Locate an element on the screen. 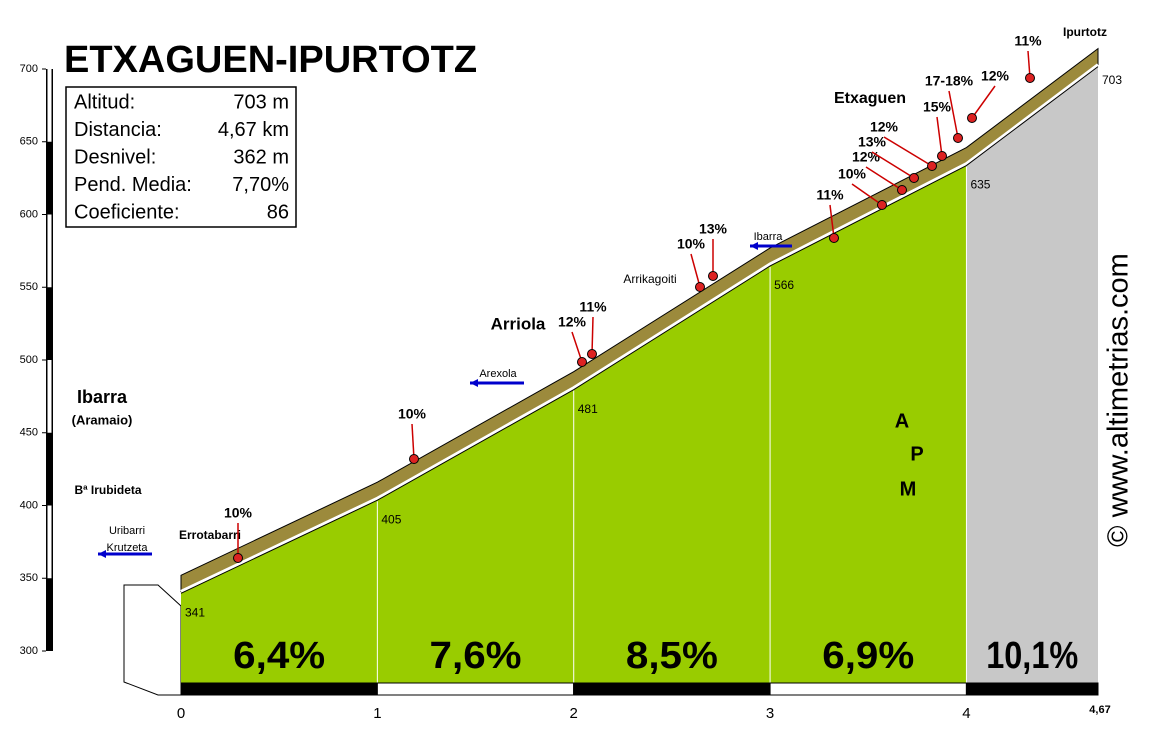  start-block is located at coordinates (152, 640).